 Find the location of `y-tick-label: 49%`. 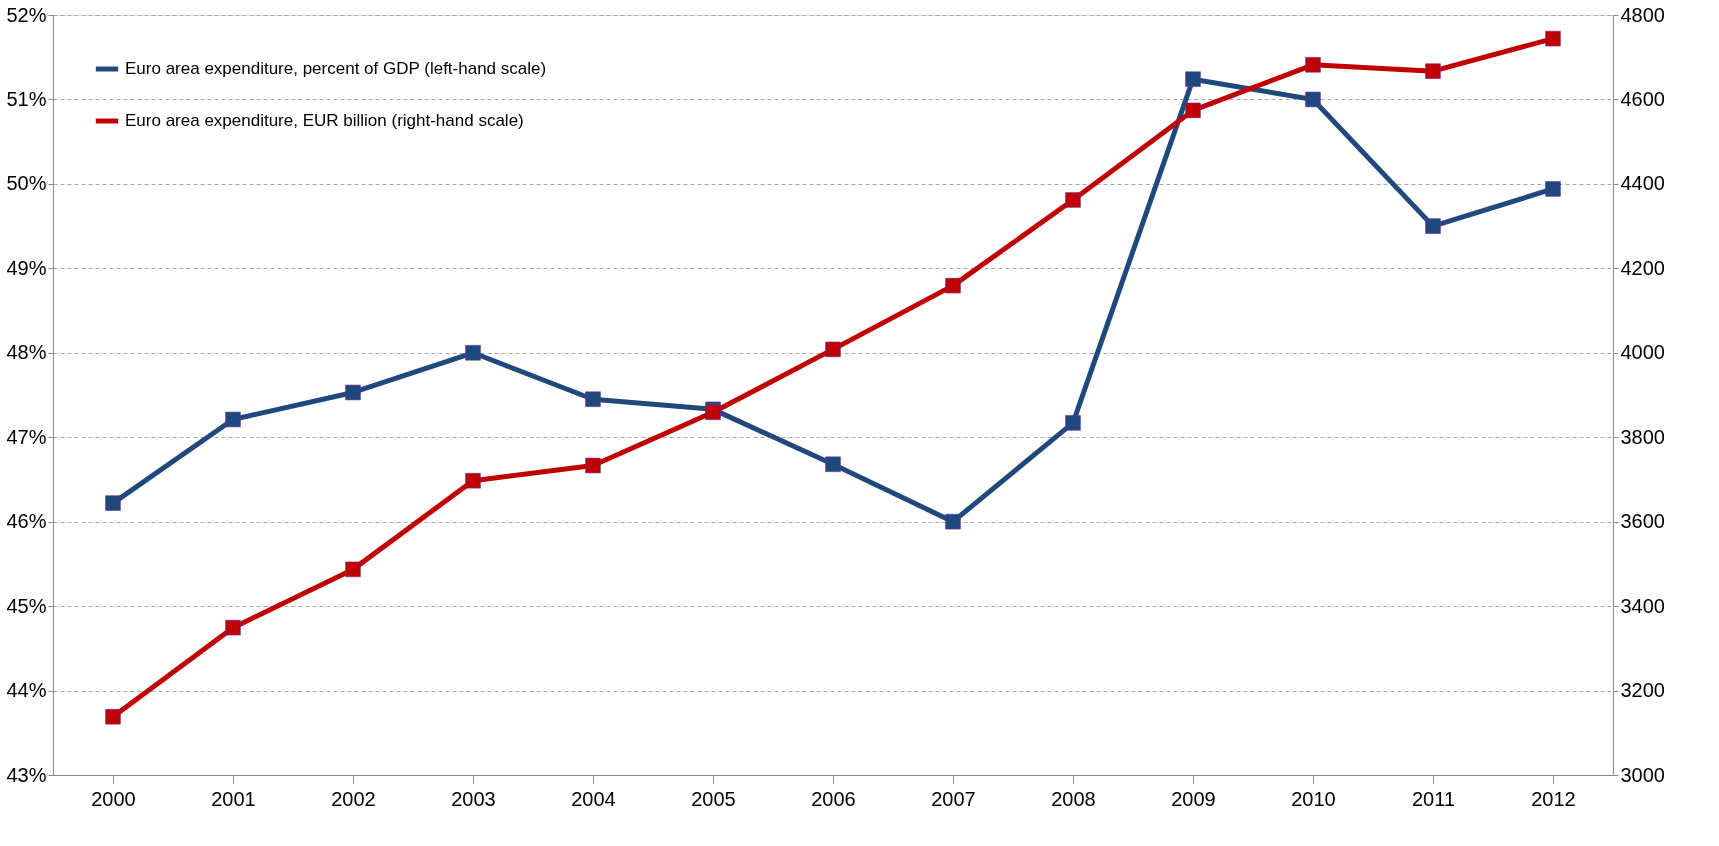

y-tick-label: 49% is located at coordinates (26, 267).